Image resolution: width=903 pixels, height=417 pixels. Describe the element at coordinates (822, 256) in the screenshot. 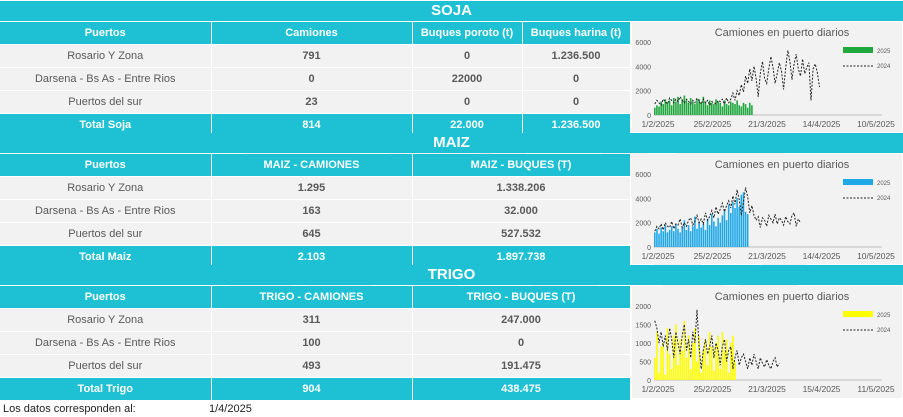

I see `x-tick-label: 14/4/2025` at that location.